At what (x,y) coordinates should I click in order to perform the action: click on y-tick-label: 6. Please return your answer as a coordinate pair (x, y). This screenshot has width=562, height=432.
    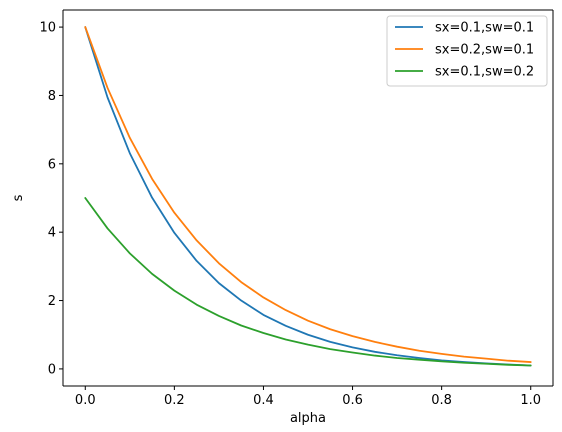
    Looking at the image, I should click on (52, 164).